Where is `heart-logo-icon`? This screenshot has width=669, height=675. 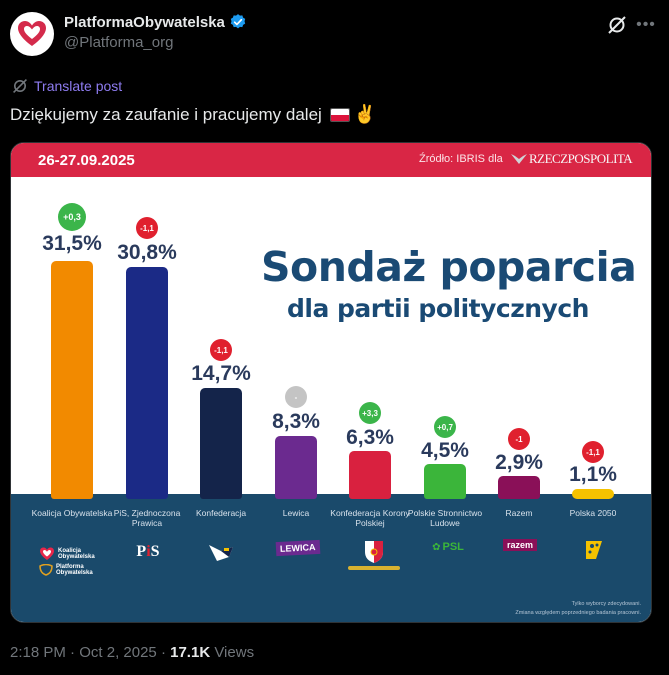
heart-logo-icon is located at coordinates (32, 33).